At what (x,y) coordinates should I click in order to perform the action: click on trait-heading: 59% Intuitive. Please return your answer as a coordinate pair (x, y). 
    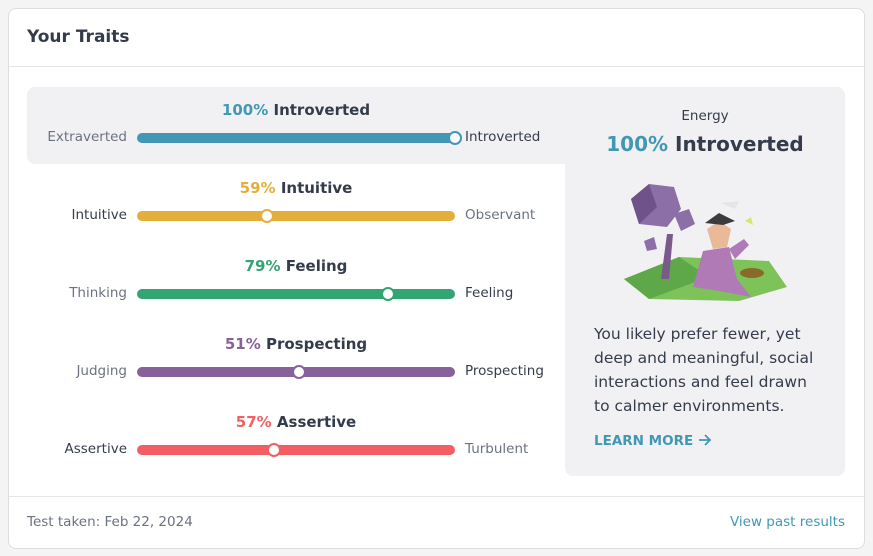
    Looking at the image, I should click on (296, 188).